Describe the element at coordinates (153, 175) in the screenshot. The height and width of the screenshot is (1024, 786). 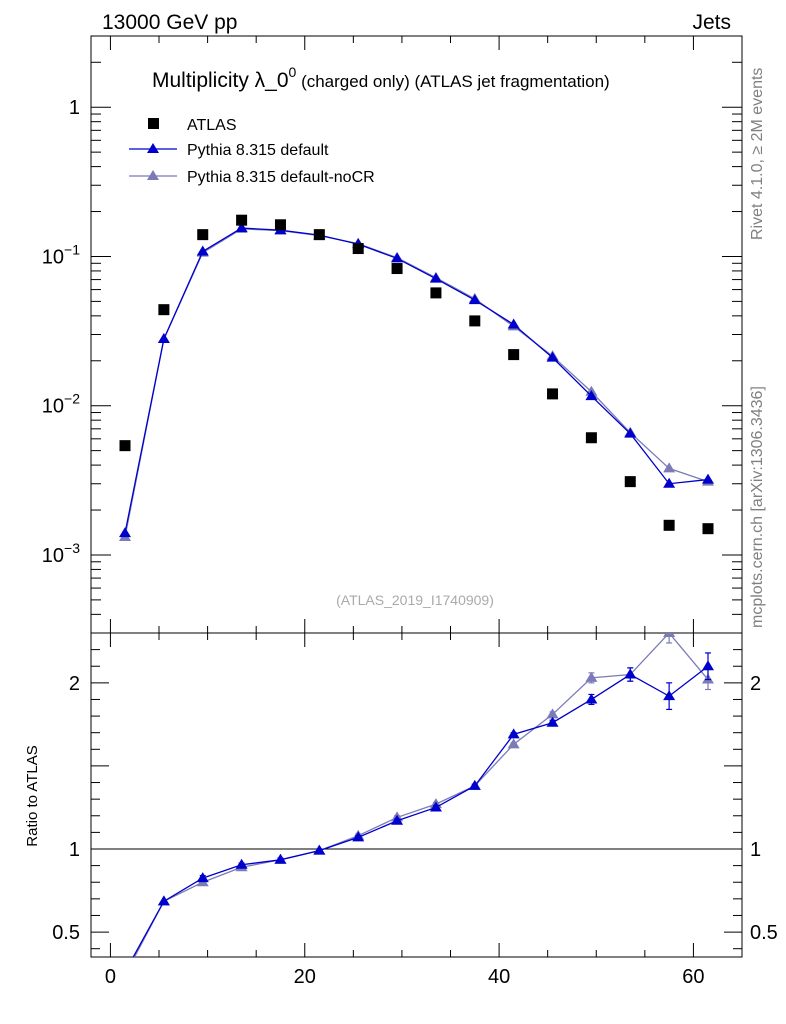
I see `legend-marker-nocr` at that location.